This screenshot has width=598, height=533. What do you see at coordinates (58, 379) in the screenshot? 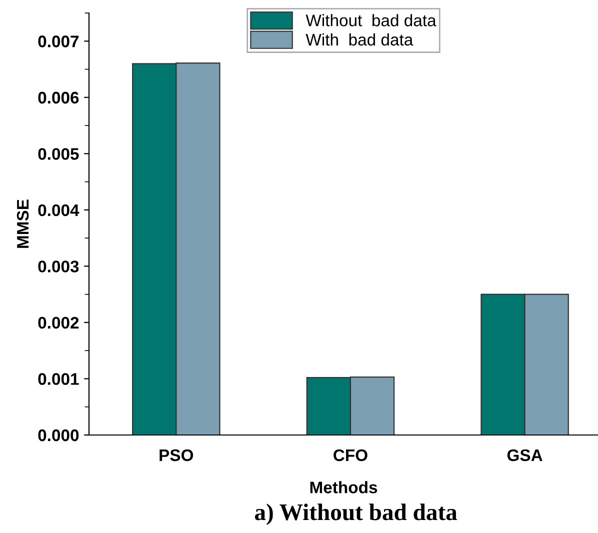
I see `y-tick-label: 0.001` at bounding box center [58, 379].